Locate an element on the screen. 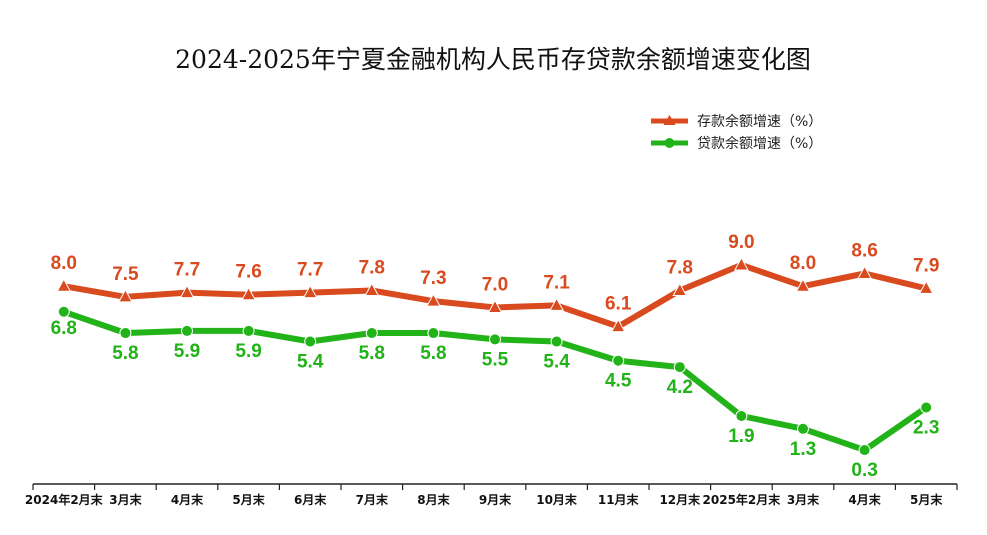  data-label: 7.6 is located at coordinates (248, 272).